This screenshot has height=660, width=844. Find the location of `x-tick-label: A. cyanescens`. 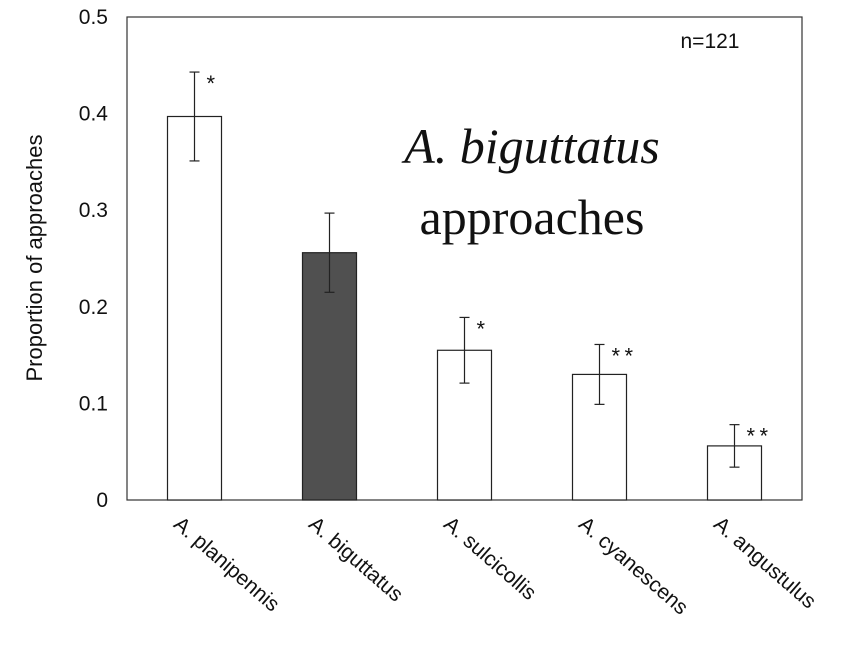

x-tick-label: A. cyanescens is located at coordinates (633, 565).